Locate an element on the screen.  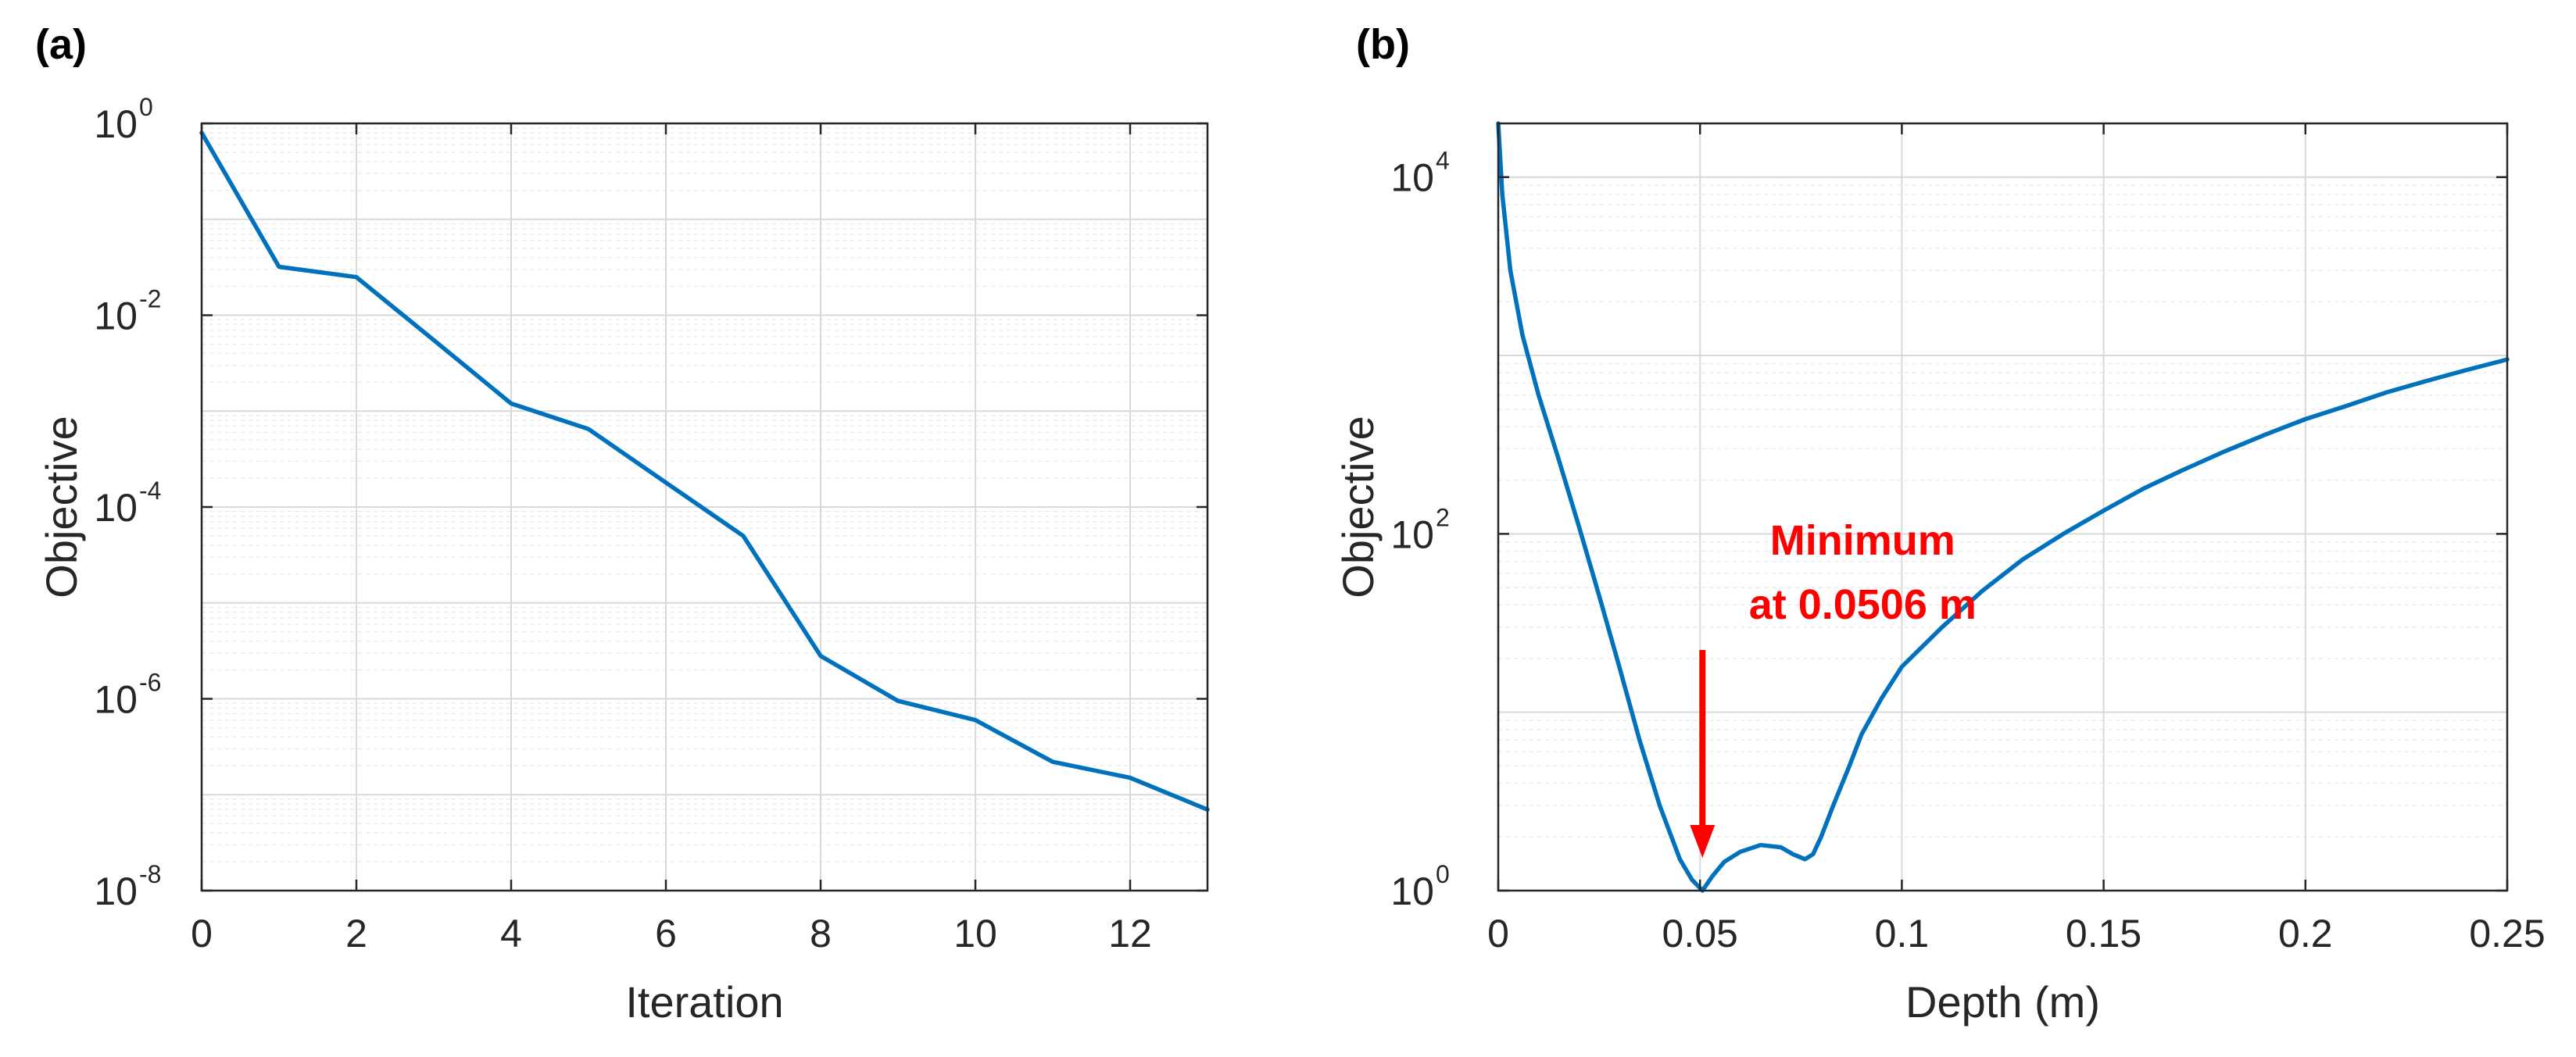
x-tick-label: 6 is located at coordinates (666, 933).